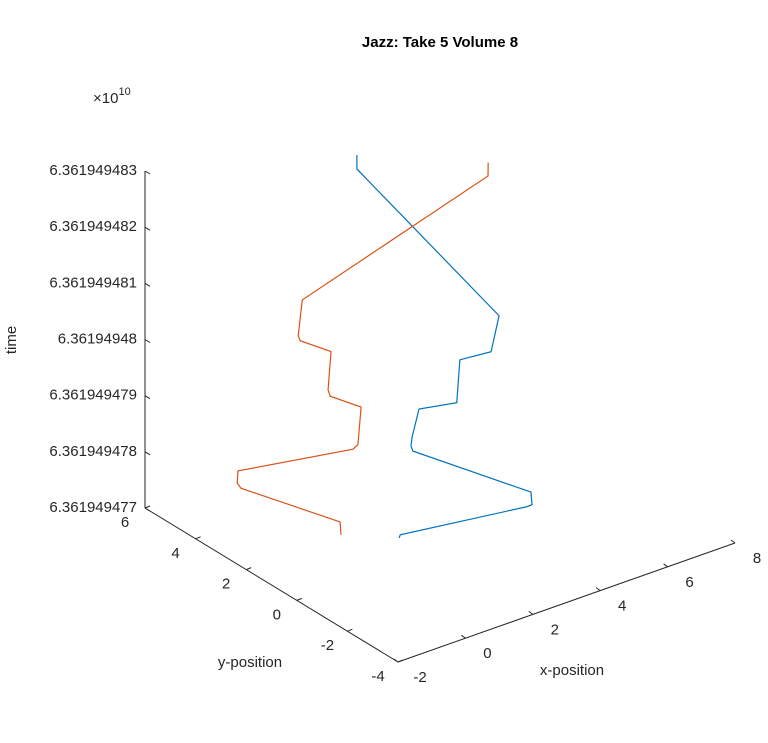 The width and height of the screenshot is (768, 743). I want to click on data-line, so click(444, 347).